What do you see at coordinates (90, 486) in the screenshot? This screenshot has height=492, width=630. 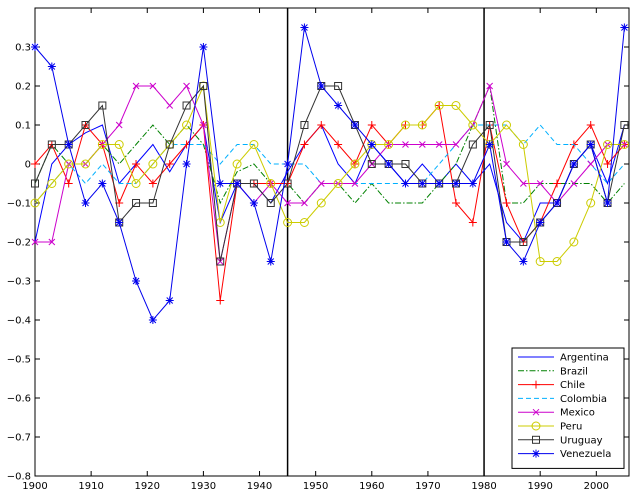 I see `x-tick-label: 1910` at bounding box center [90, 486].